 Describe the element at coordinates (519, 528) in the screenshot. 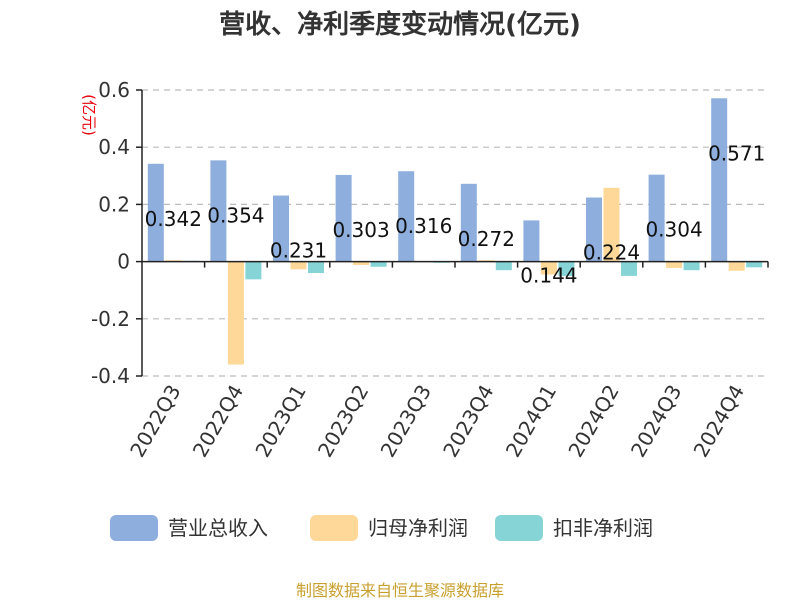

I see `legend-swatch-deducted-net-profit` at that location.